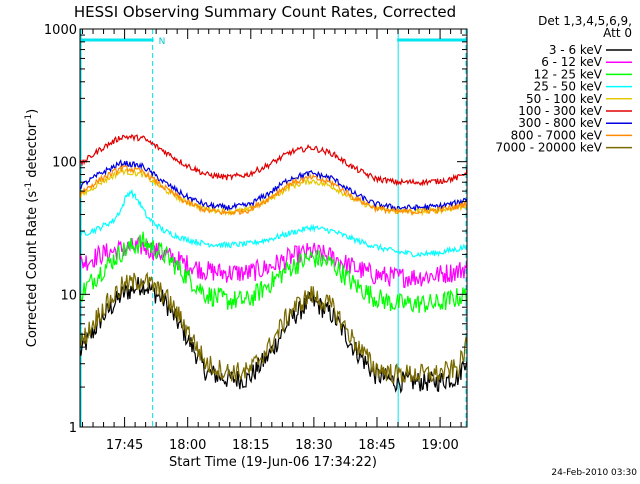 The image size is (640, 484). I want to click on legend-item-label: 3 - 6 keV, so click(576, 50).